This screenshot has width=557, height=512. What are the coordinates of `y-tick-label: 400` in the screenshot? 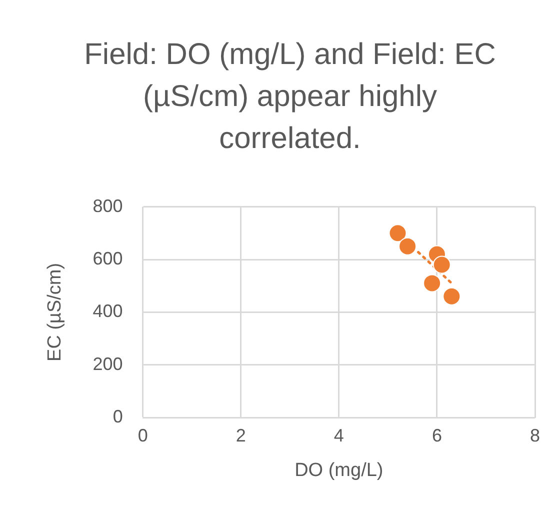 It's located at (107, 311).